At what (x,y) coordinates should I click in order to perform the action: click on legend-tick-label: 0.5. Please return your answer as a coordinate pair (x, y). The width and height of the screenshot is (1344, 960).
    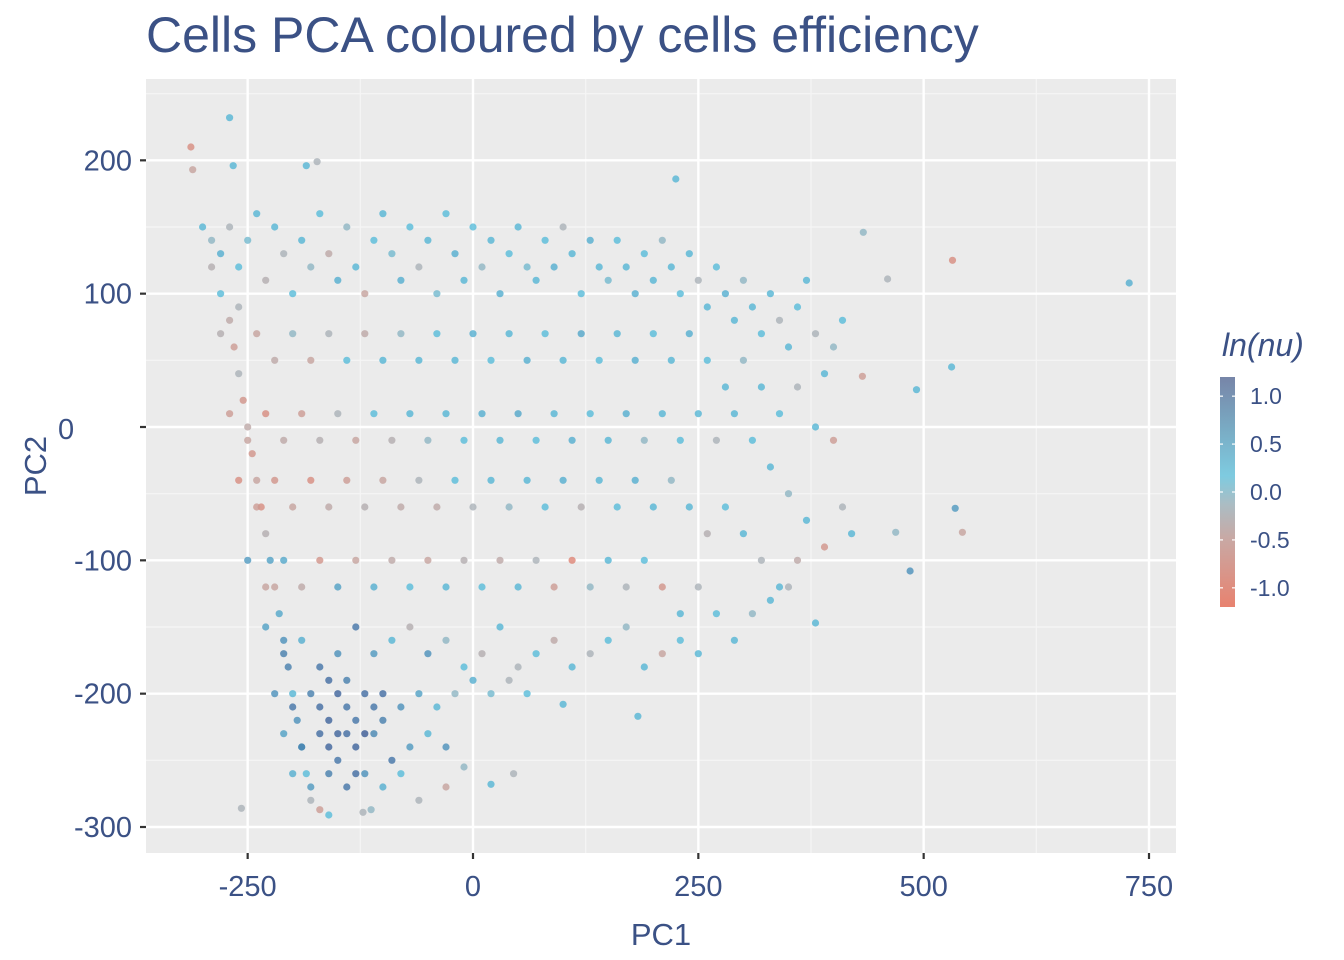
    Looking at the image, I should click on (1266, 444).